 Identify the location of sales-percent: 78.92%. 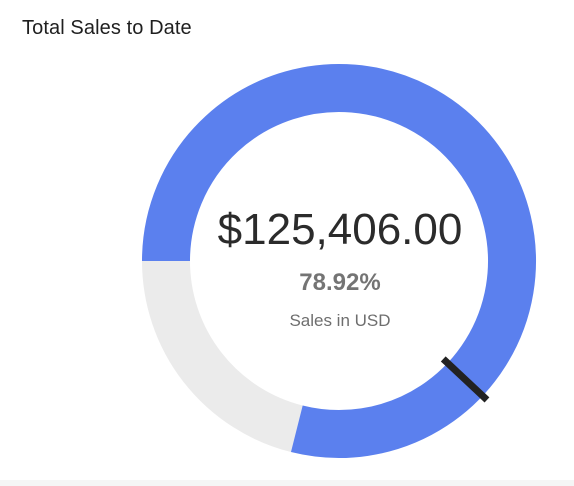
(340, 283).